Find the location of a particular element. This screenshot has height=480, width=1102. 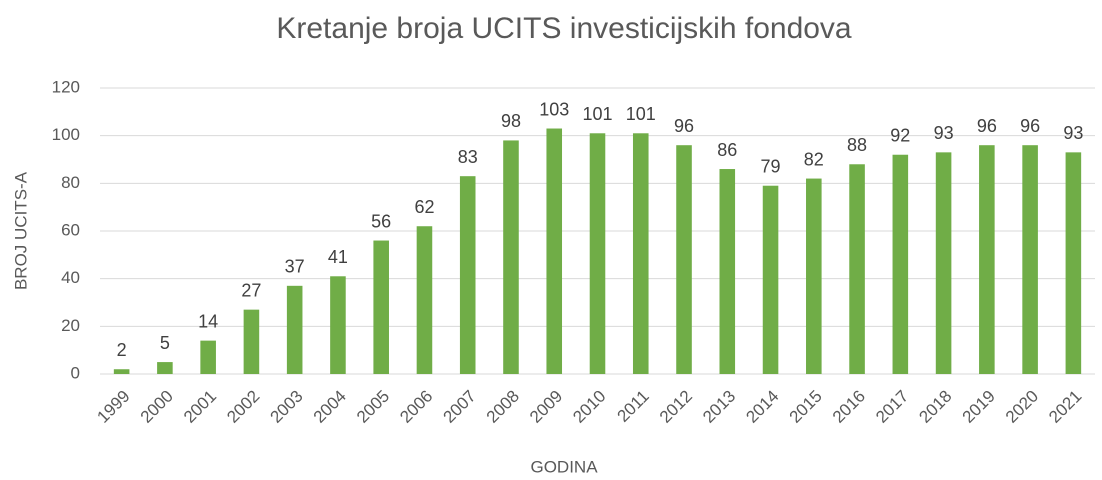

data-label: 27 is located at coordinates (251, 290).